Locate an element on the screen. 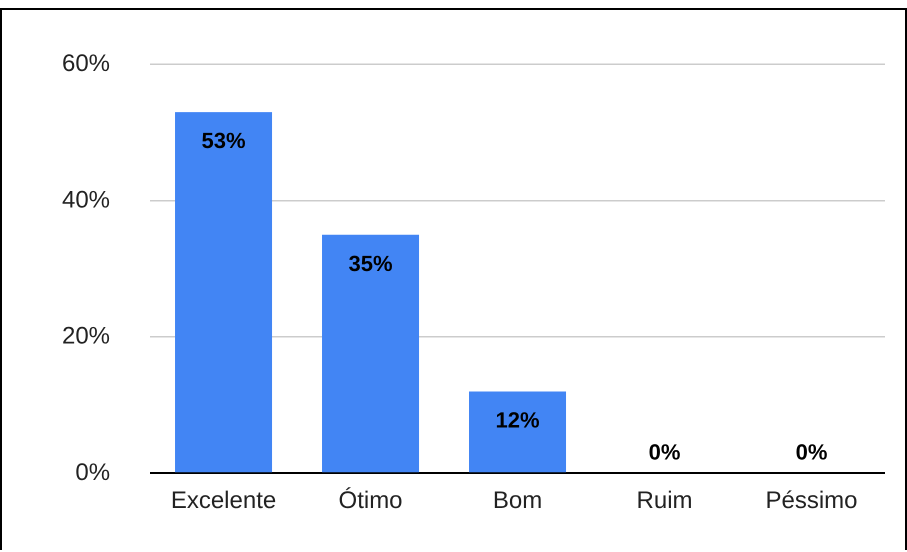 The image size is (907, 552). x-tick-label: Péssimo is located at coordinates (811, 500).